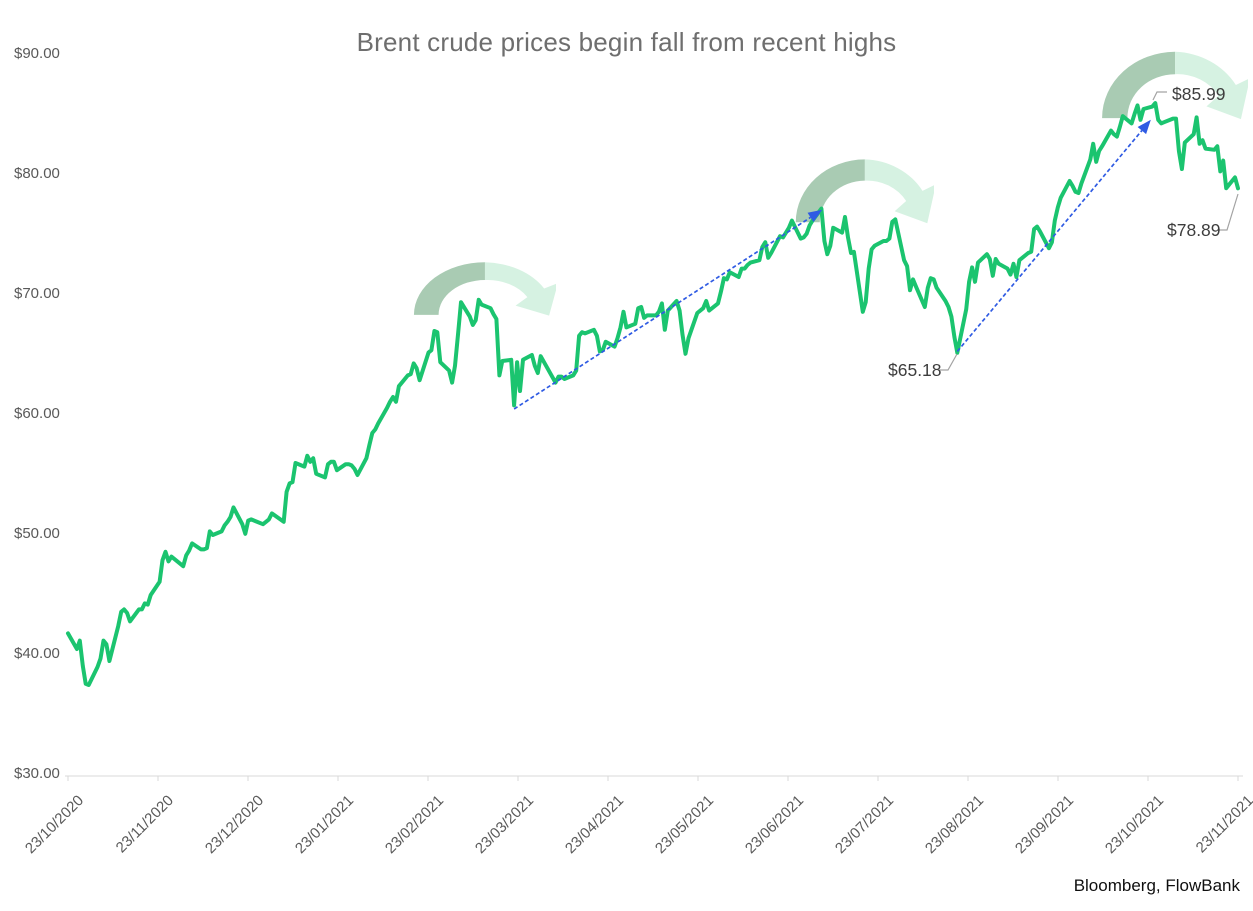  What do you see at coordinates (915, 370) in the screenshot?
I see `annotation-trough-value: $65.18` at bounding box center [915, 370].